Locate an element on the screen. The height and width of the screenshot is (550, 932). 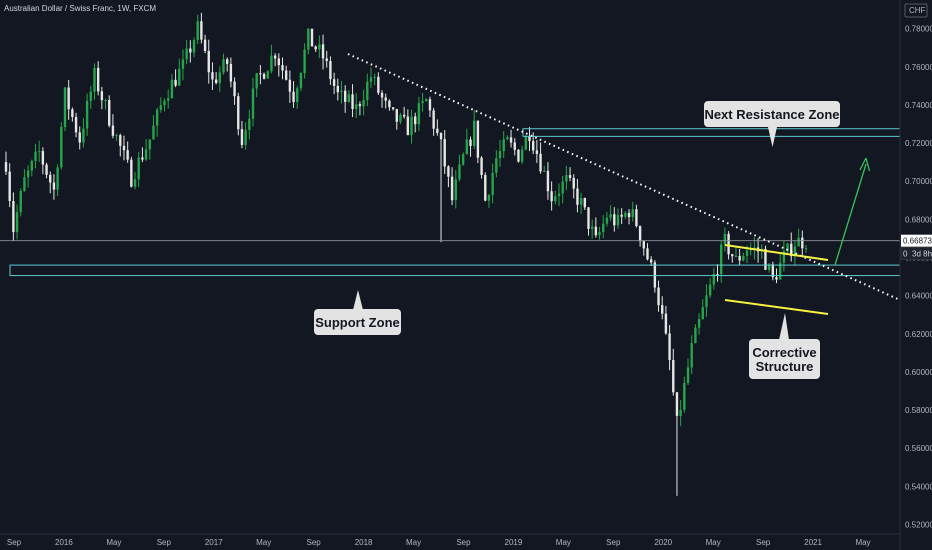
next-resistance-callout: Next Resistance Zone is located at coordinates (772, 124).